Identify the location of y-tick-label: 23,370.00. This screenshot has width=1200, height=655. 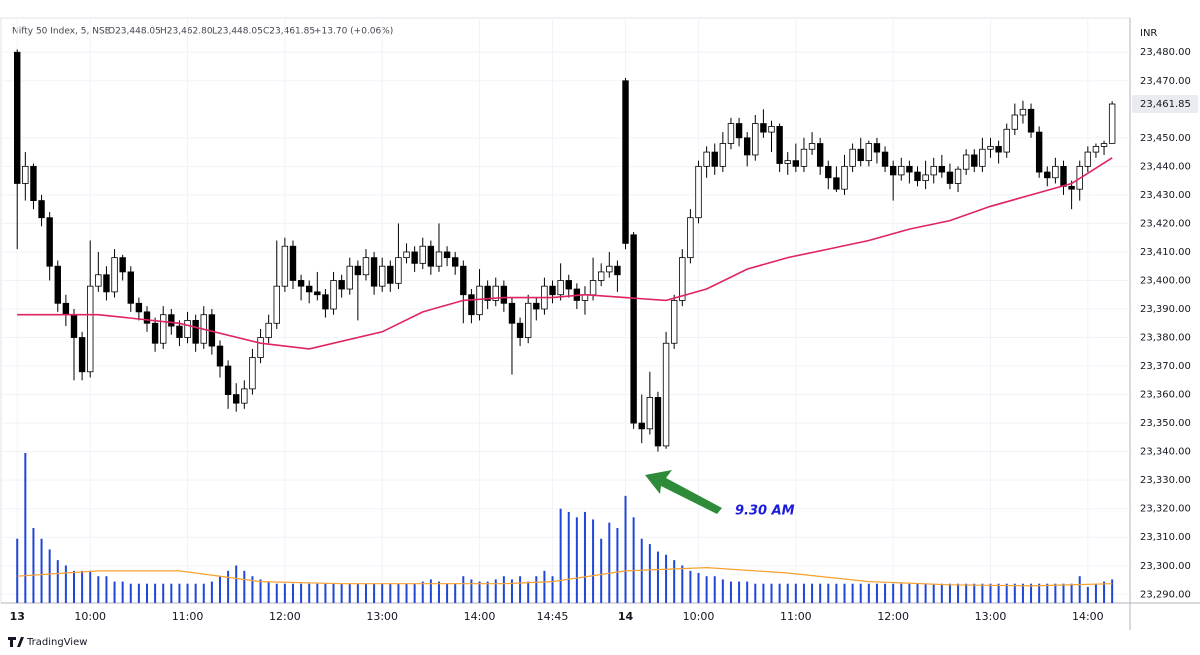
(1165, 366).